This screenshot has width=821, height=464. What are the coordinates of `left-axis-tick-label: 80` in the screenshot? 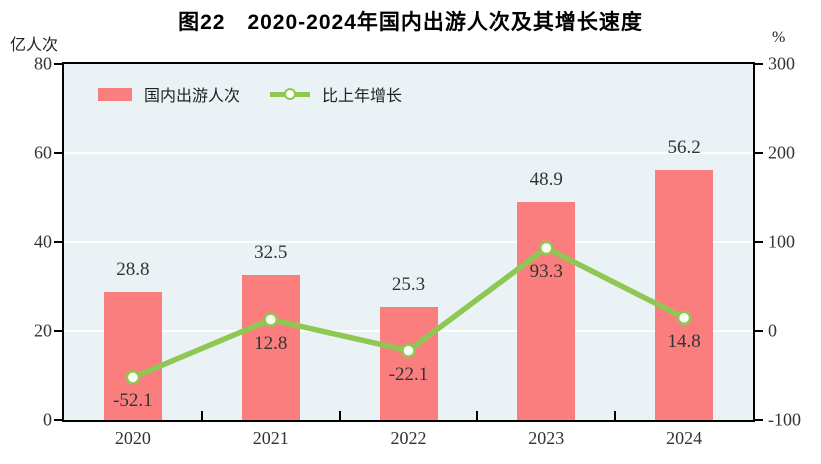 It's located at (43, 63).